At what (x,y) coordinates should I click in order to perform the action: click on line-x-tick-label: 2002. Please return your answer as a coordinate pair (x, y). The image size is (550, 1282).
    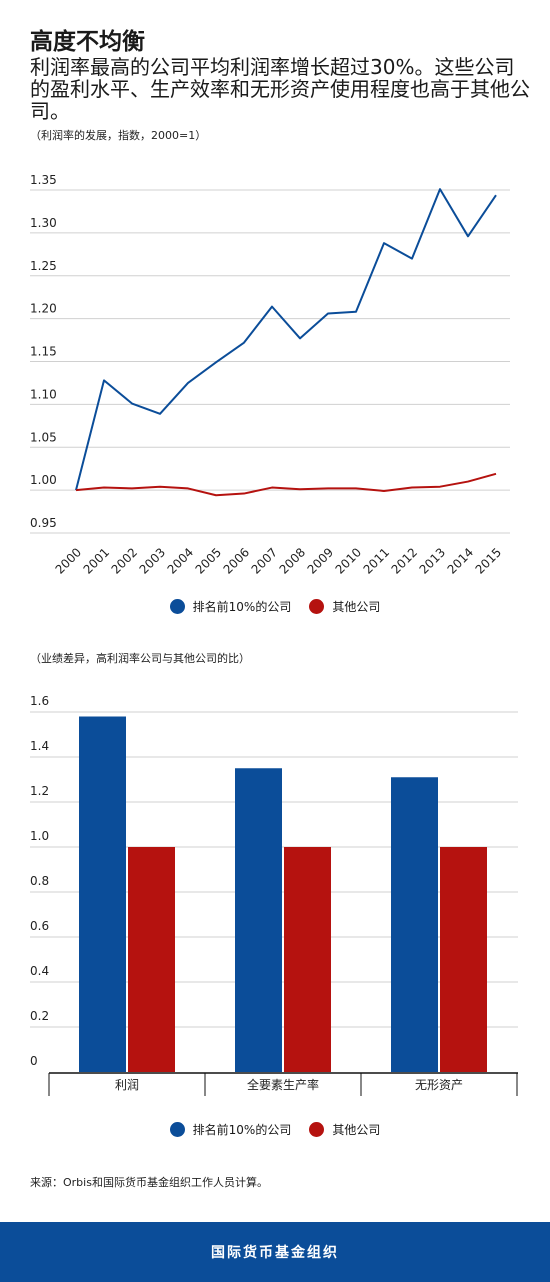
    Looking at the image, I should click on (124, 560).